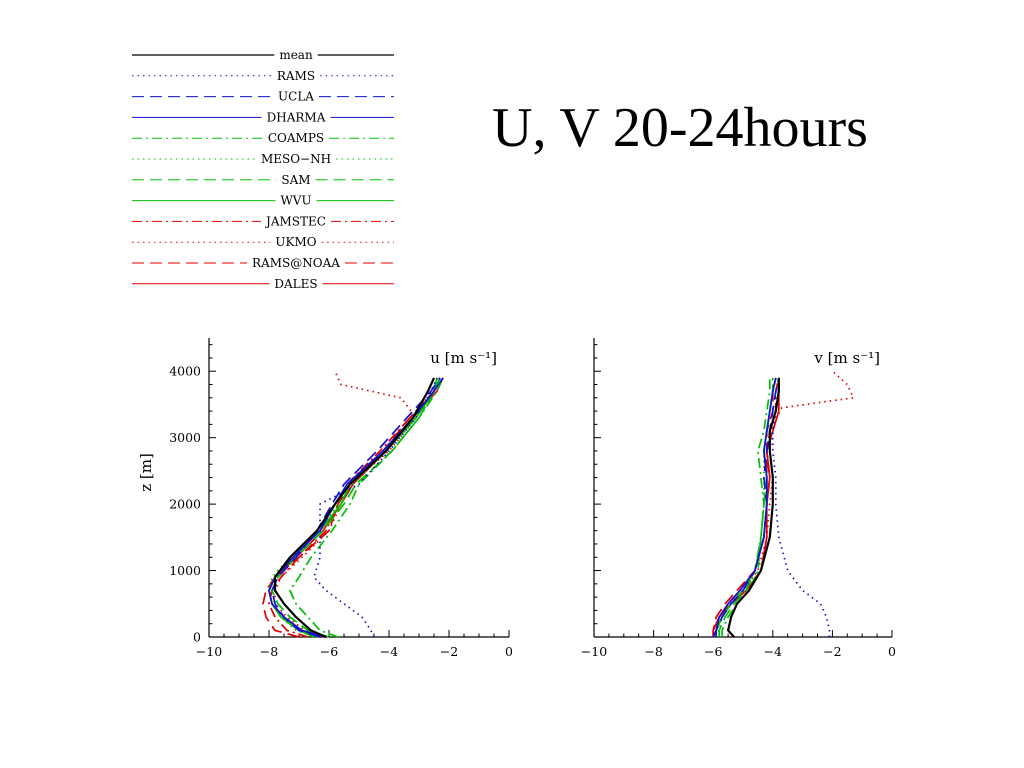 The width and height of the screenshot is (1024, 768). Describe the element at coordinates (185, 371) in the screenshot. I see `y-tick-label: 4000` at that location.